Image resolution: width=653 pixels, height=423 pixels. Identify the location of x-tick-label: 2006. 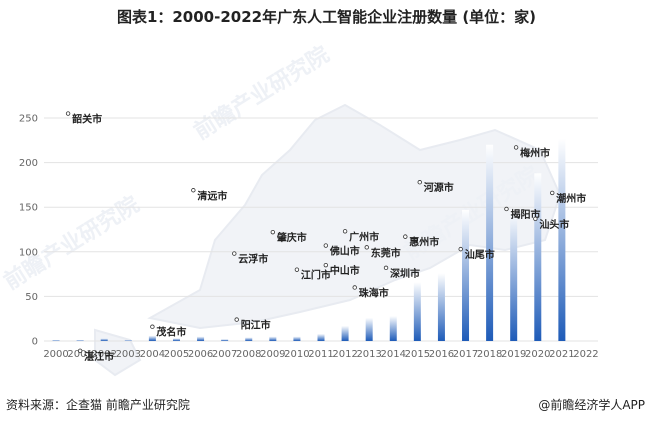
(200, 354).